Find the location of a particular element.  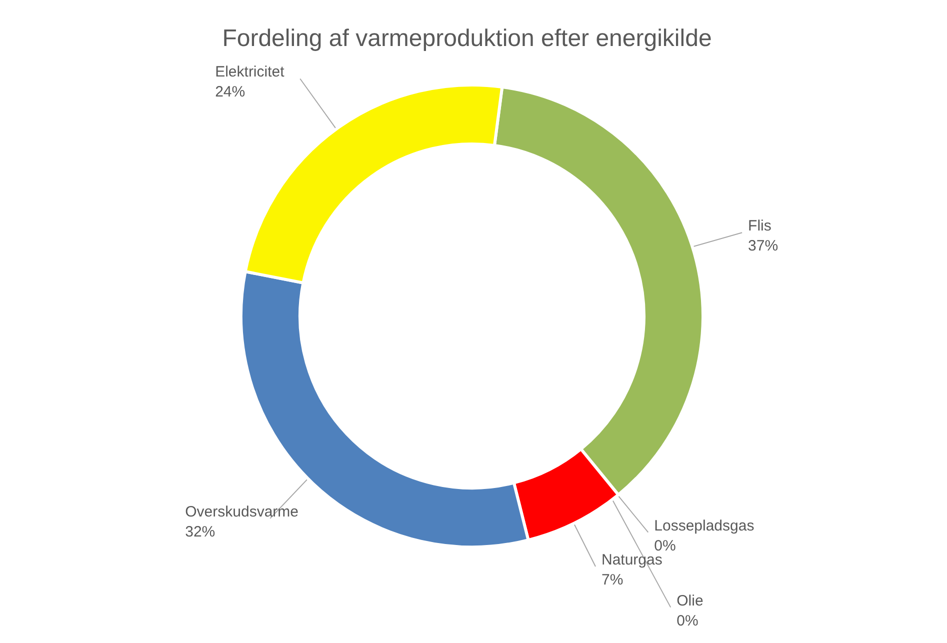

data-label: 37% is located at coordinates (763, 246).